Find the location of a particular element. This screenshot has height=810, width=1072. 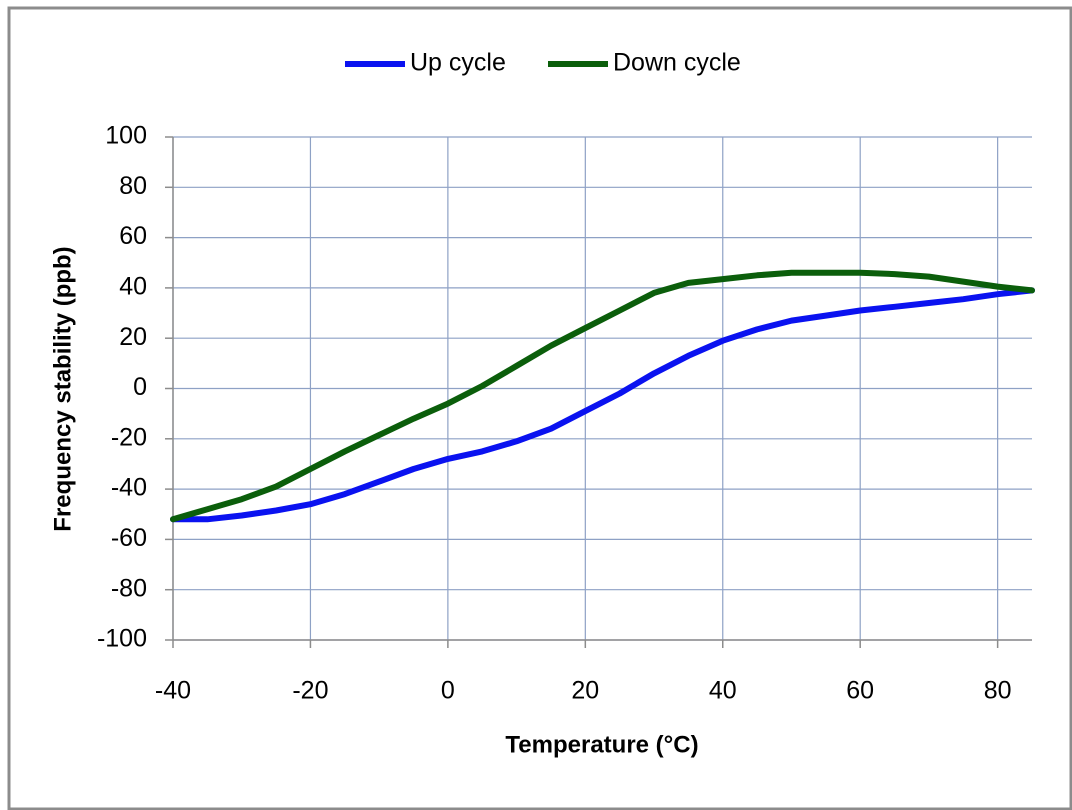

legend-label: Up cycle is located at coordinates (458, 63).